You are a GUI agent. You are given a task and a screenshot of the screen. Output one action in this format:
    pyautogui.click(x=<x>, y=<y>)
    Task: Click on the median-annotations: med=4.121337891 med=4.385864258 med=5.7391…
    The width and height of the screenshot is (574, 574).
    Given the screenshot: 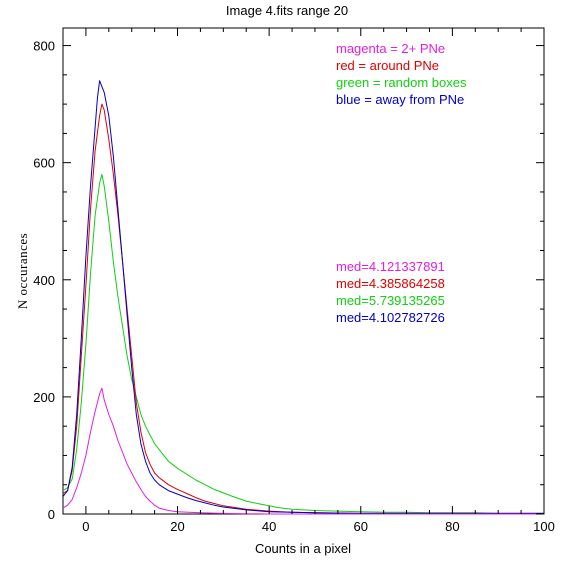 What is the action you would take?
    pyautogui.click(x=390, y=292)
    